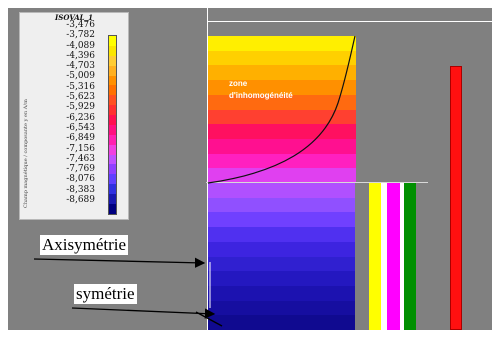 Image resolution: width=499 pixels, height=338 pixels. I want to click on color-bar-stack, so click(389, 256).